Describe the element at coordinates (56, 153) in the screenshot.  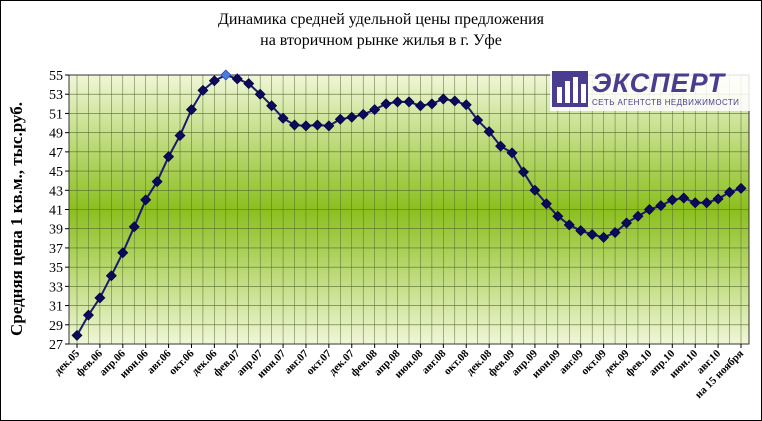
I see `y-tick-label: 47` at that location.